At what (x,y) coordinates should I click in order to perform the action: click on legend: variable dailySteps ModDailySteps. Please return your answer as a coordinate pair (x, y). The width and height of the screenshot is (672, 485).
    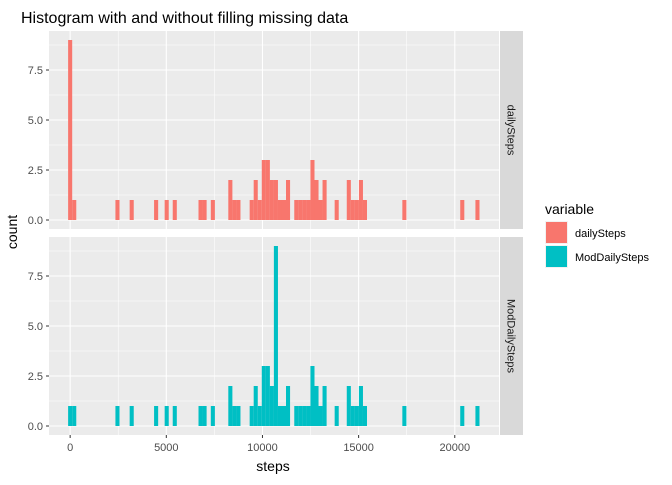
    Looking at the image, I should click on (597, 234).